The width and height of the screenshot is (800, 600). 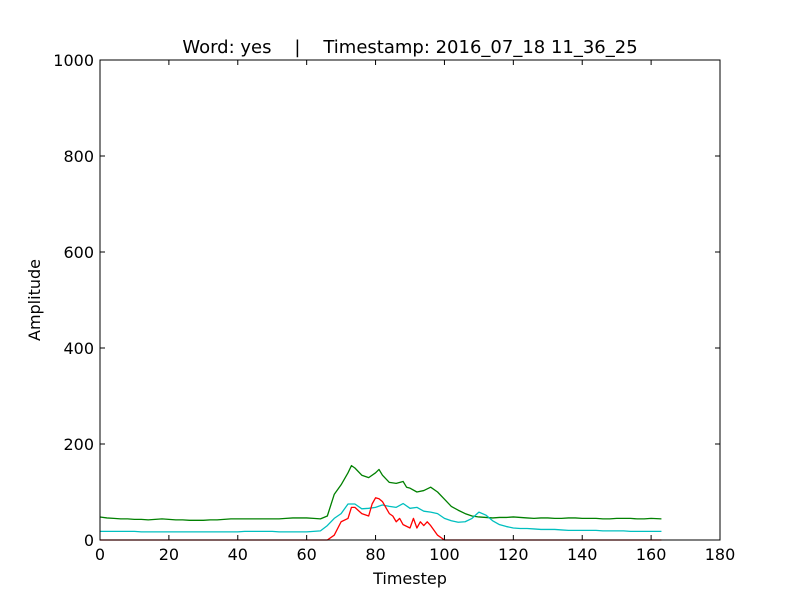 I want to click on x-tick-label: 80, so click(x=375, y=554).